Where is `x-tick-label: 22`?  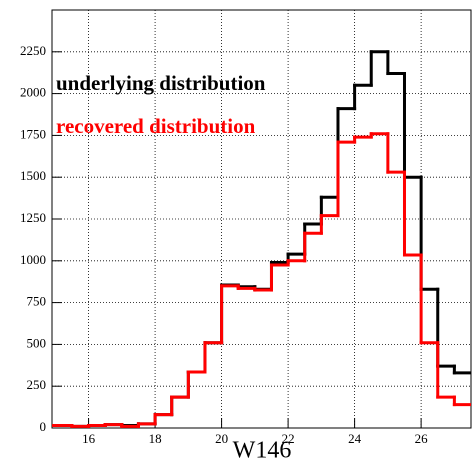
x-tick-label: 22 is located at coordinates (288, 438).